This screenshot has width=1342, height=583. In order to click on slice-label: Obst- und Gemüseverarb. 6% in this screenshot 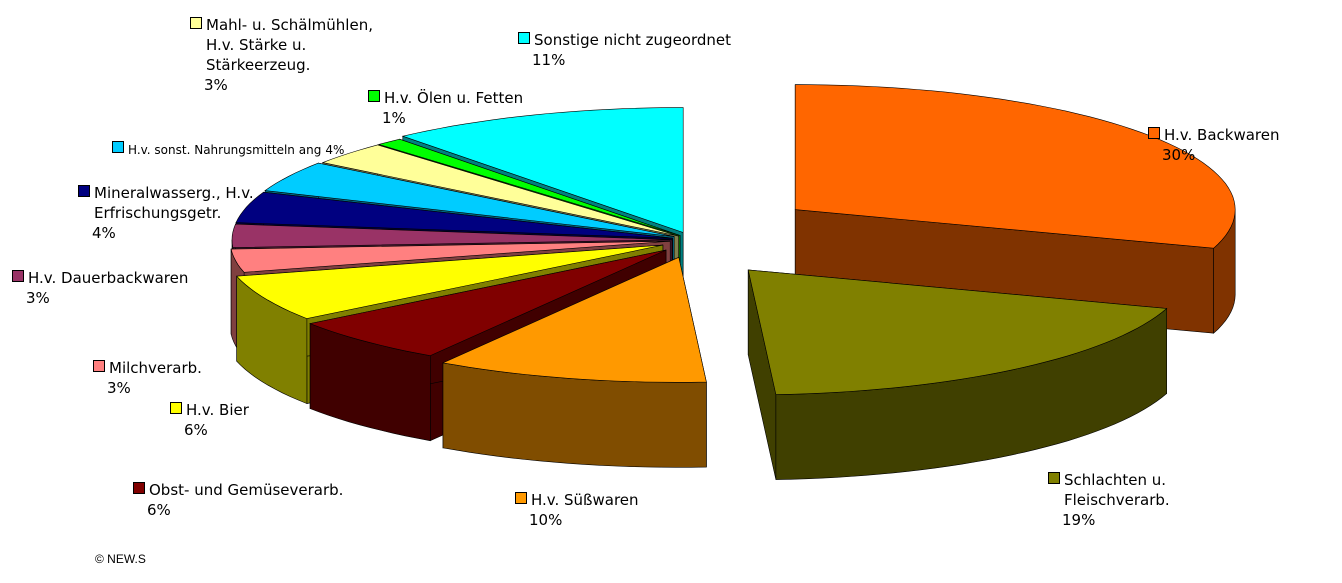, I will do `click(238, 500)`.